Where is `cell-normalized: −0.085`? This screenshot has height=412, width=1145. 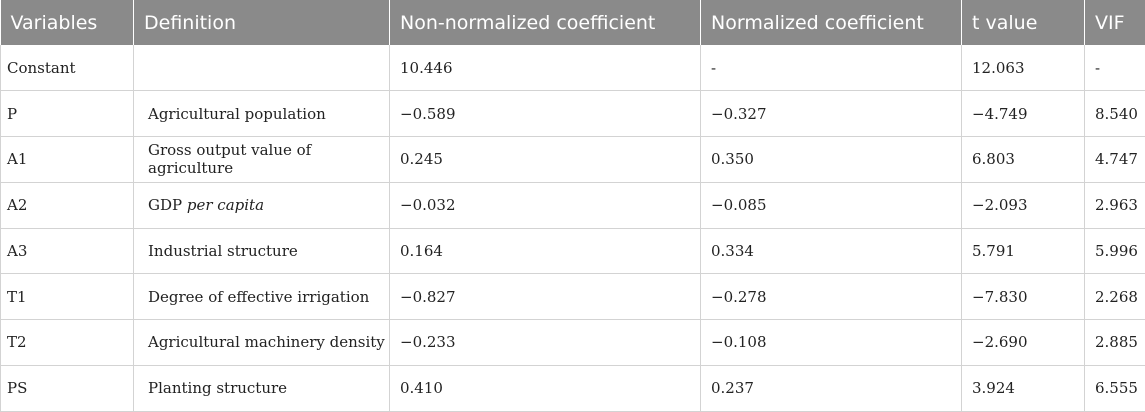
cell-normalized: −0.085 is located at coordinates (831, 205).